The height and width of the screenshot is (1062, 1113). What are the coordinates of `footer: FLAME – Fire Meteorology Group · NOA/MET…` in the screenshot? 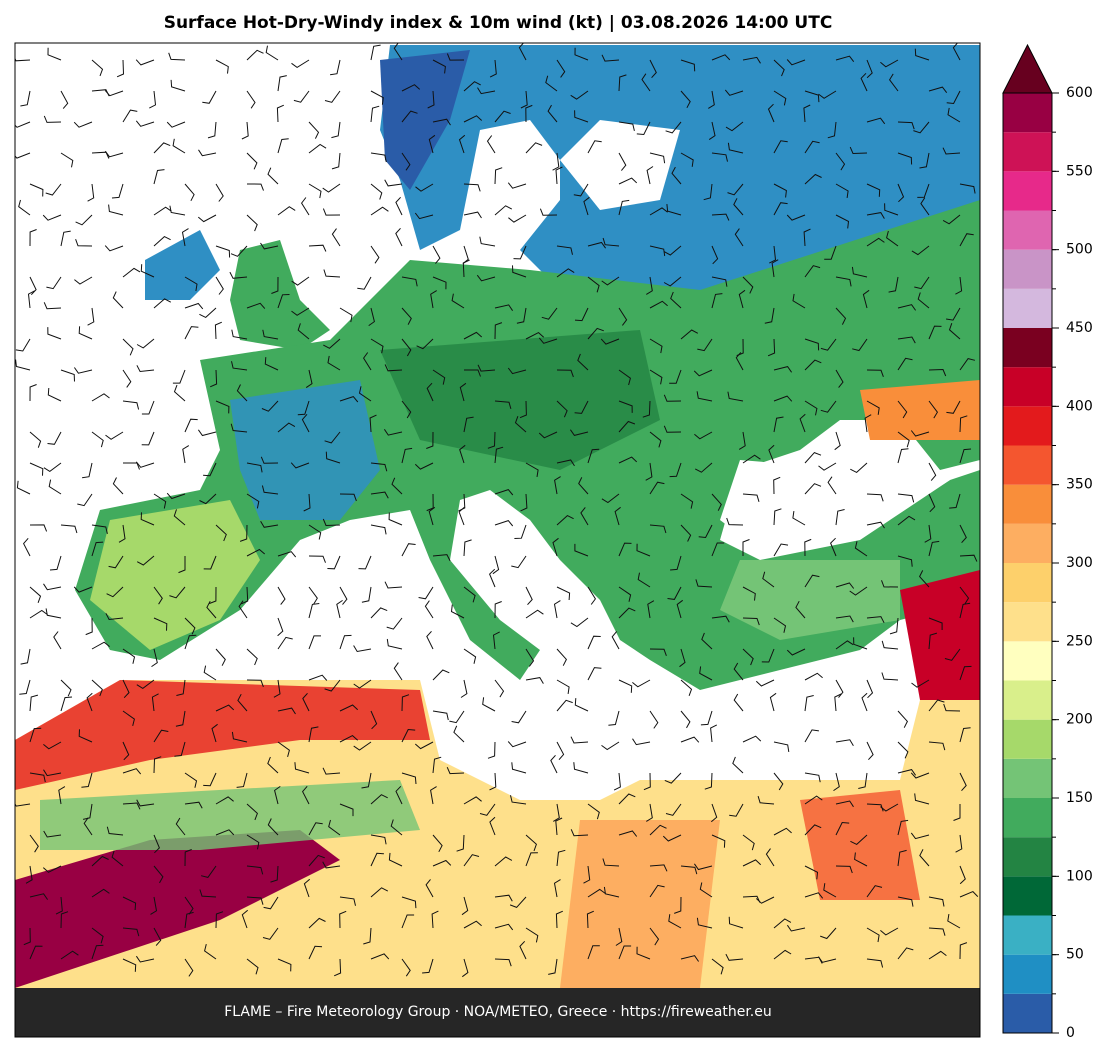 It's located at (498, 1012).